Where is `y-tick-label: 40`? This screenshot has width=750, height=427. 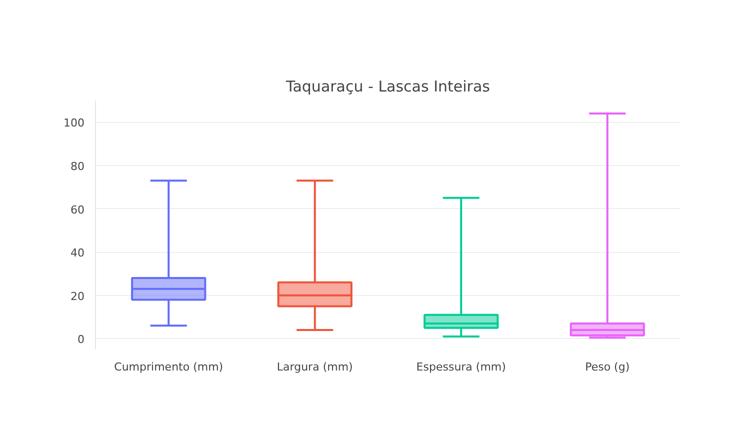
y-tick-label: 40 is located at coordinates (77, 253).